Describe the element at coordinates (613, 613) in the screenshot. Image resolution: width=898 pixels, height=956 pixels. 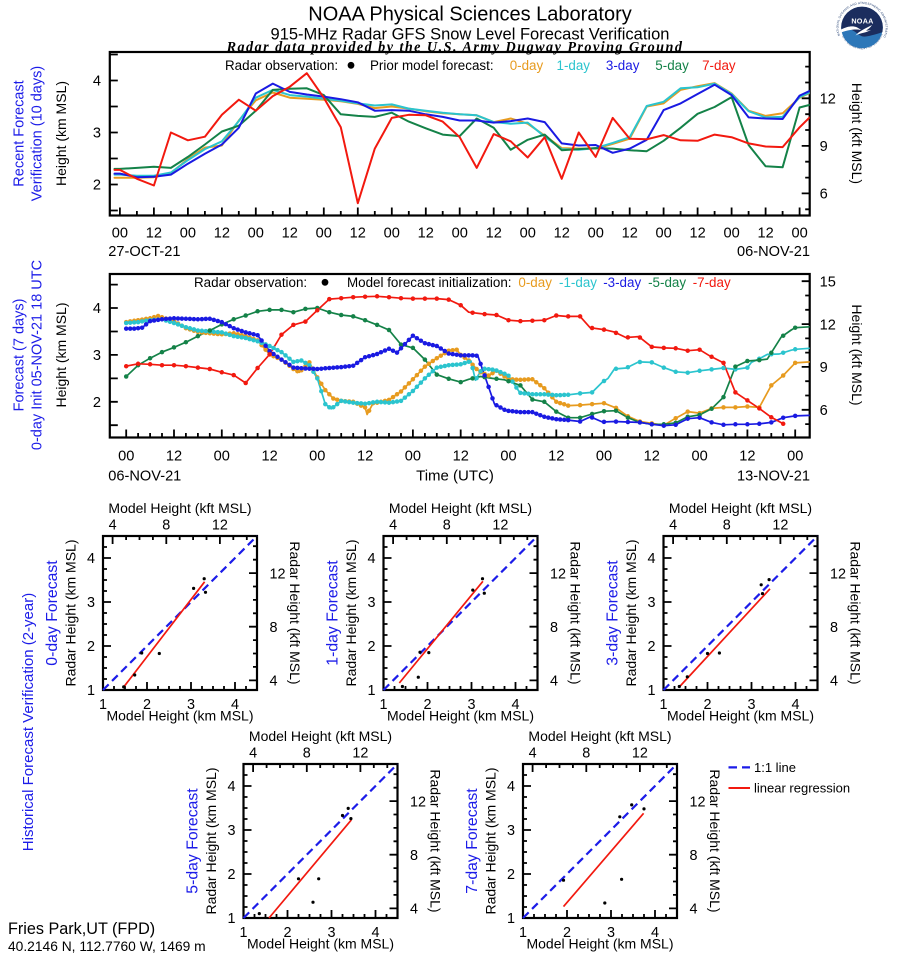
I see `svg-text: 3-day Forecast` at that location.